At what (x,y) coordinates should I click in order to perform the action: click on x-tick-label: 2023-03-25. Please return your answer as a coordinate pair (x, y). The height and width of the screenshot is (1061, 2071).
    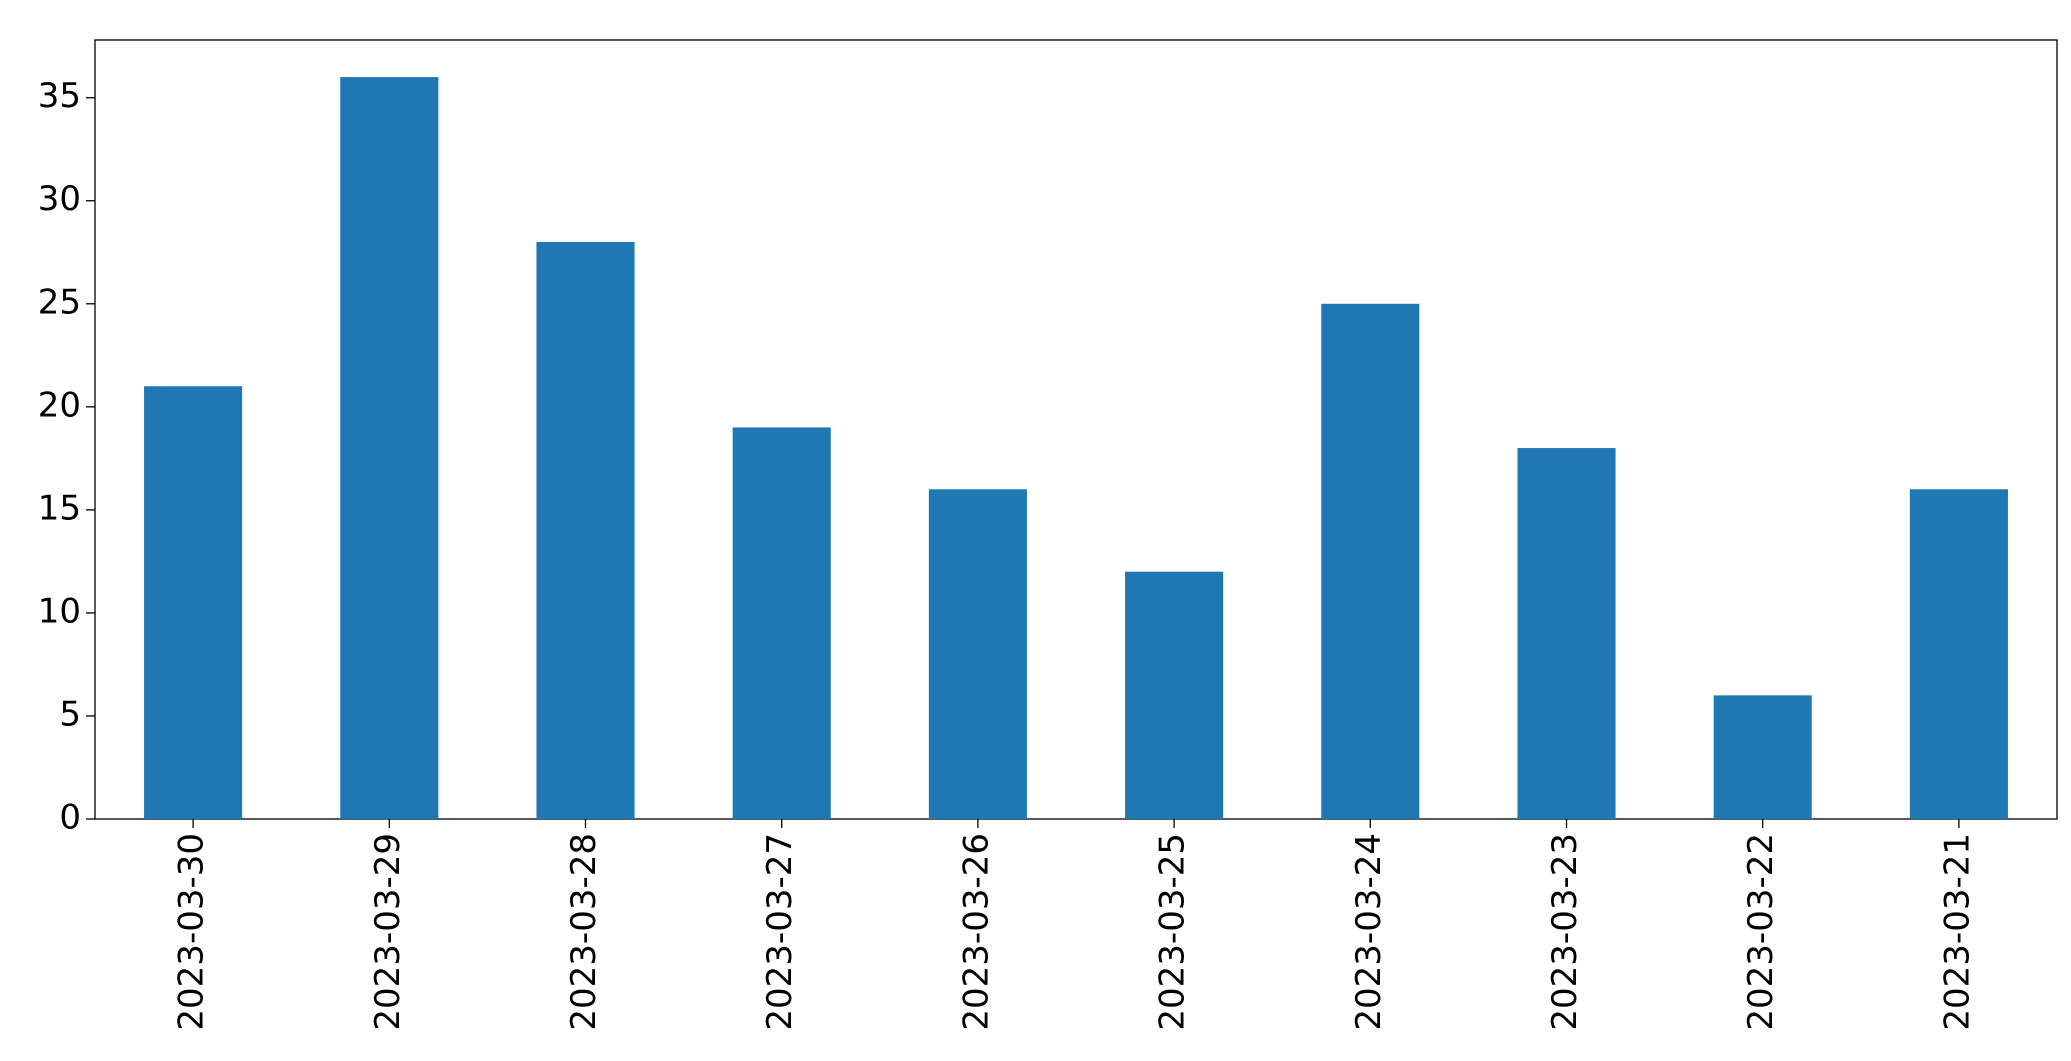
    Looking at the image, I should click on (1173, 932).